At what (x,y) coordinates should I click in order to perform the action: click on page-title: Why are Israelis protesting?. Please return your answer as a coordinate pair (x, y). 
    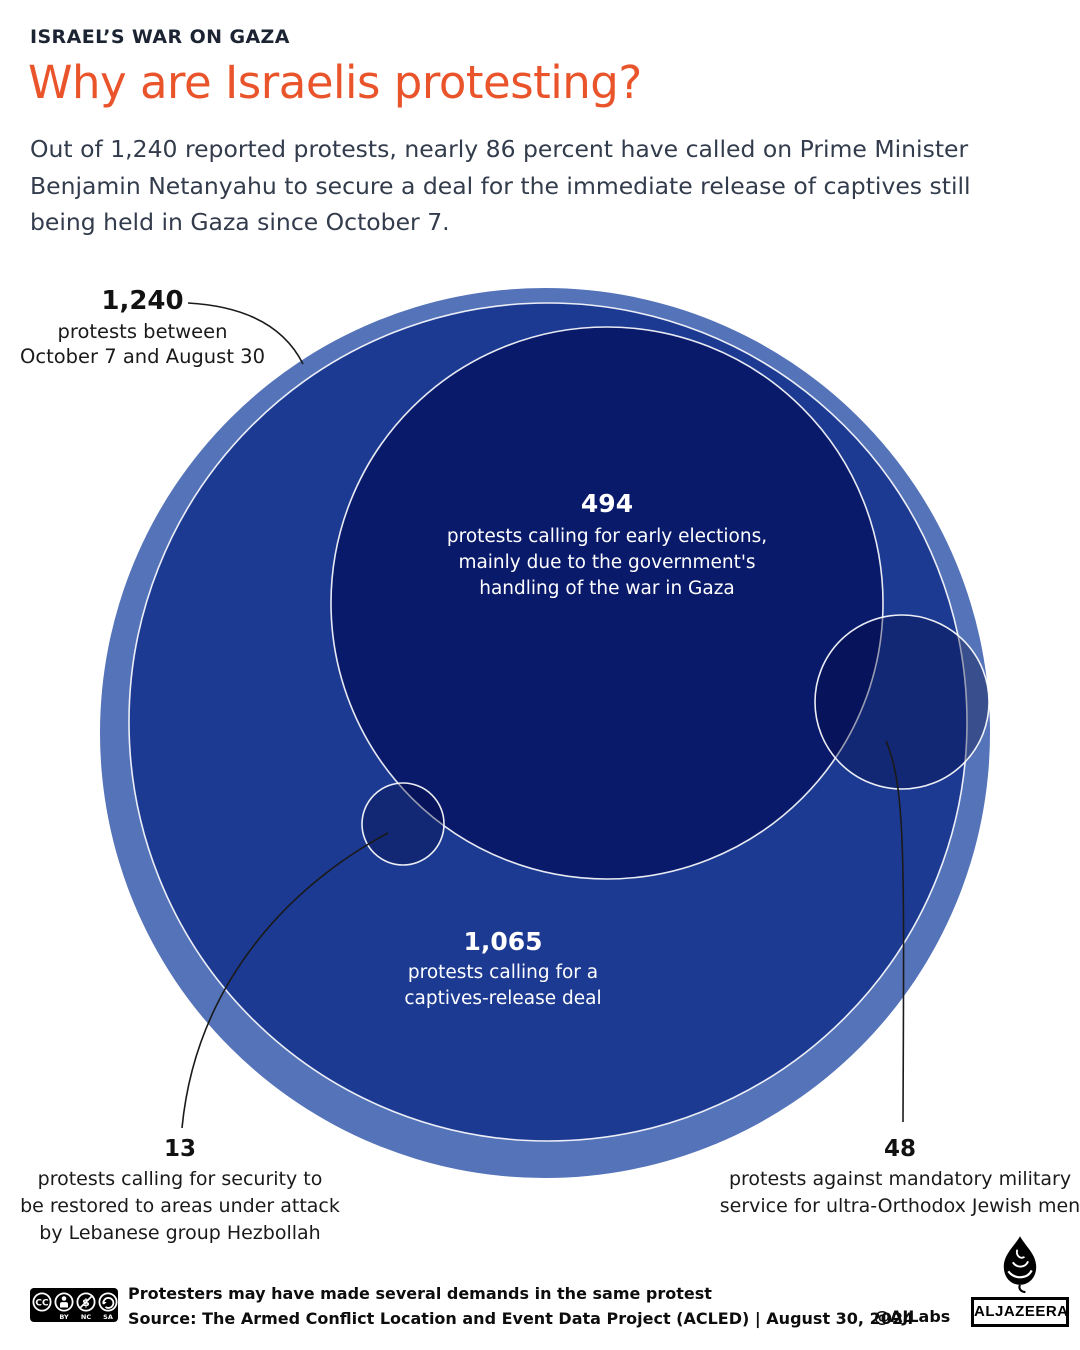
    Looking at the image, I should click on (335, 82).